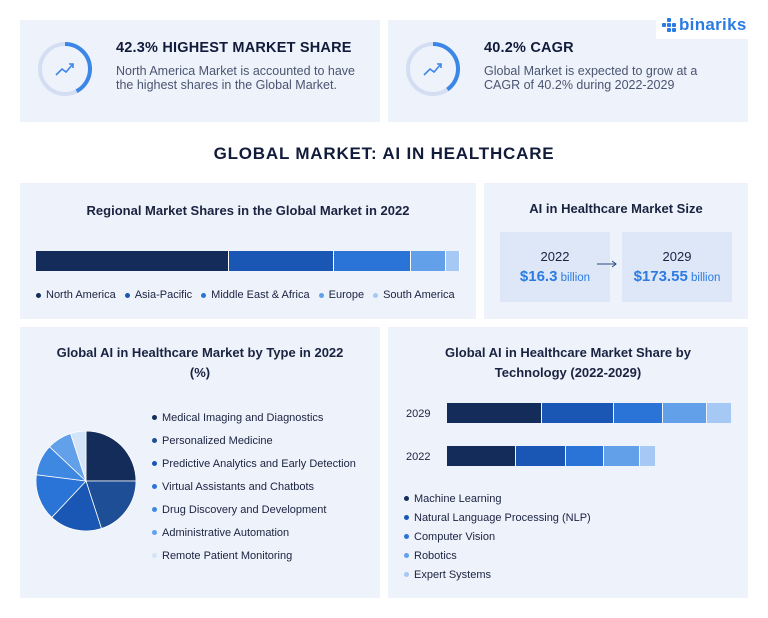  I want to click on legend-item: Predictive Analytics and Early Detection, so click(254, 463).